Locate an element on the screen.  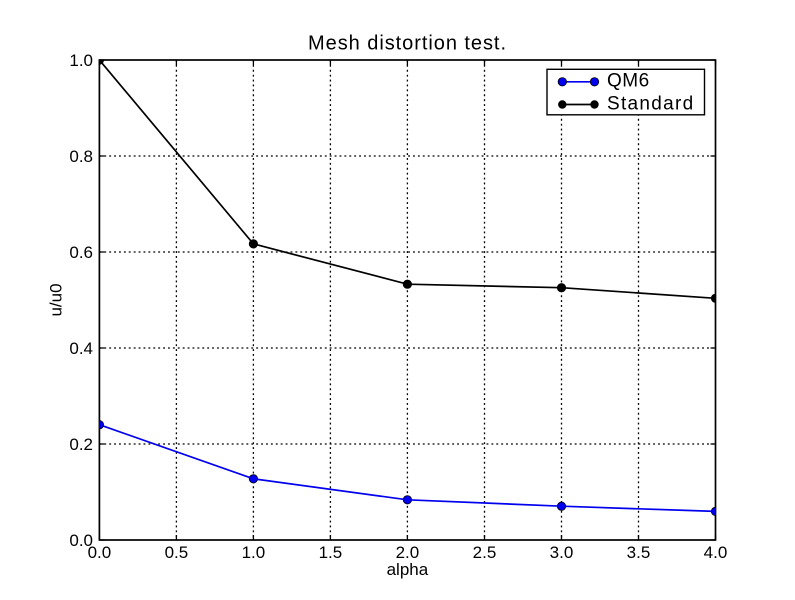
svg-text: alpha is located at coordinates (408, 569).